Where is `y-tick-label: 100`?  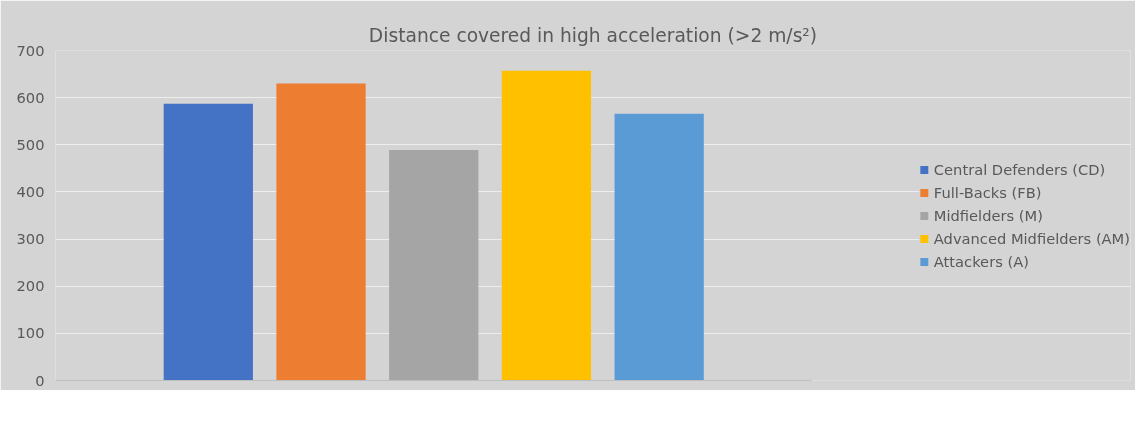
y-tick-label: 100 is located at coordinates (30, 333).